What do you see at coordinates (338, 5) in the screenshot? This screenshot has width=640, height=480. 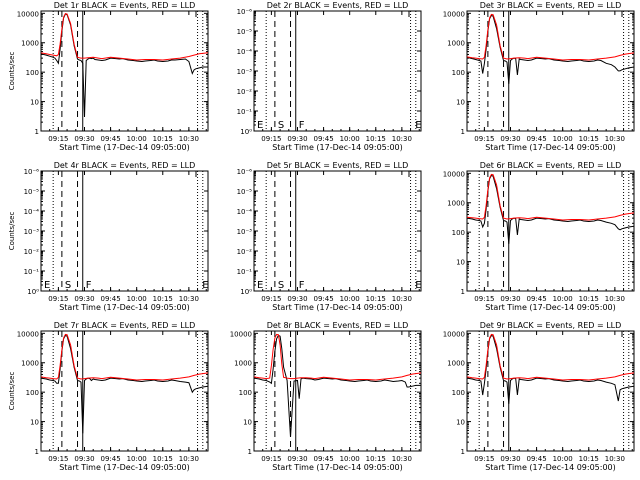 I see `panel-title: Det 2r BLACK = Events, RED = LLD` at bounding box center [338, 5].